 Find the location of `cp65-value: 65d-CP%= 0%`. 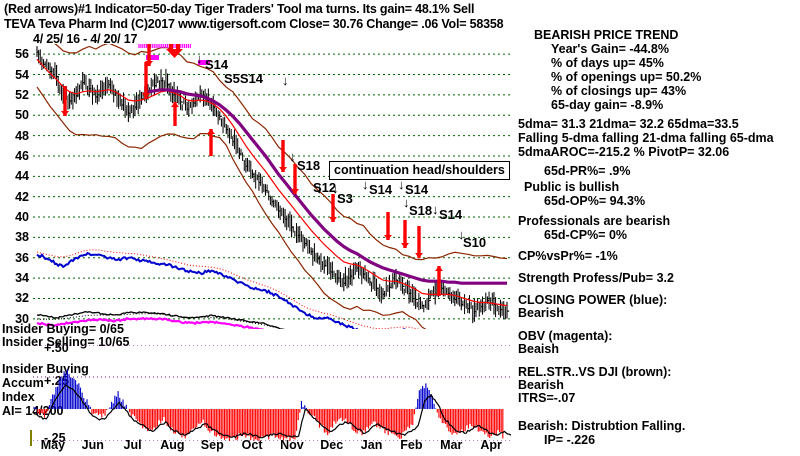

cp65-value: 65d-CP%= 0% is located at coordinates (586, 235).